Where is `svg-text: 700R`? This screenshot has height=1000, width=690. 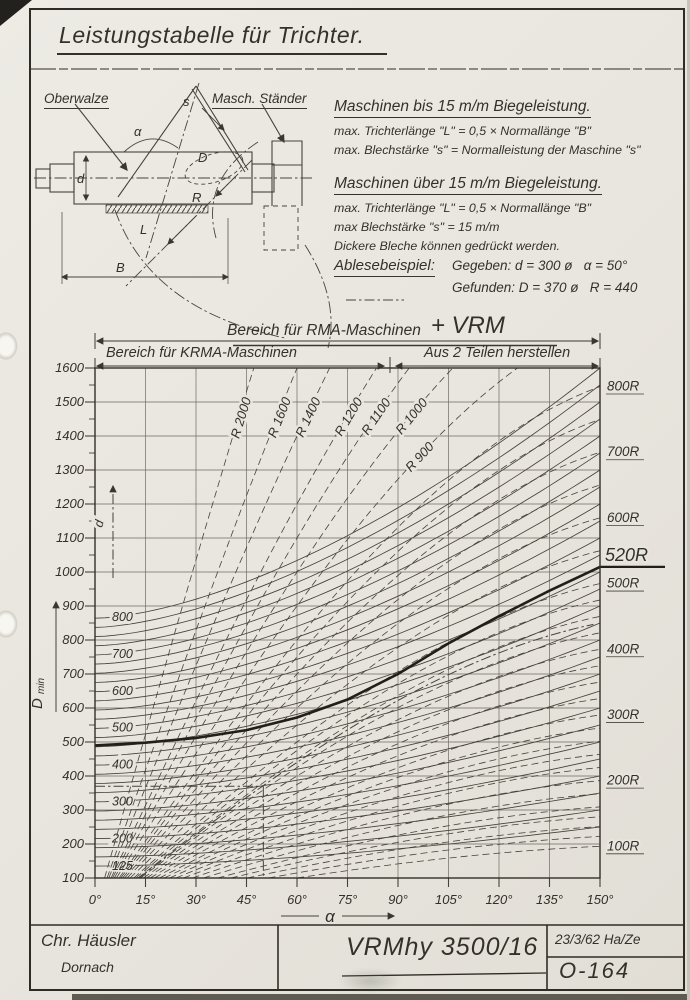 svg-text: 700R is located at coordinates (623, 451).